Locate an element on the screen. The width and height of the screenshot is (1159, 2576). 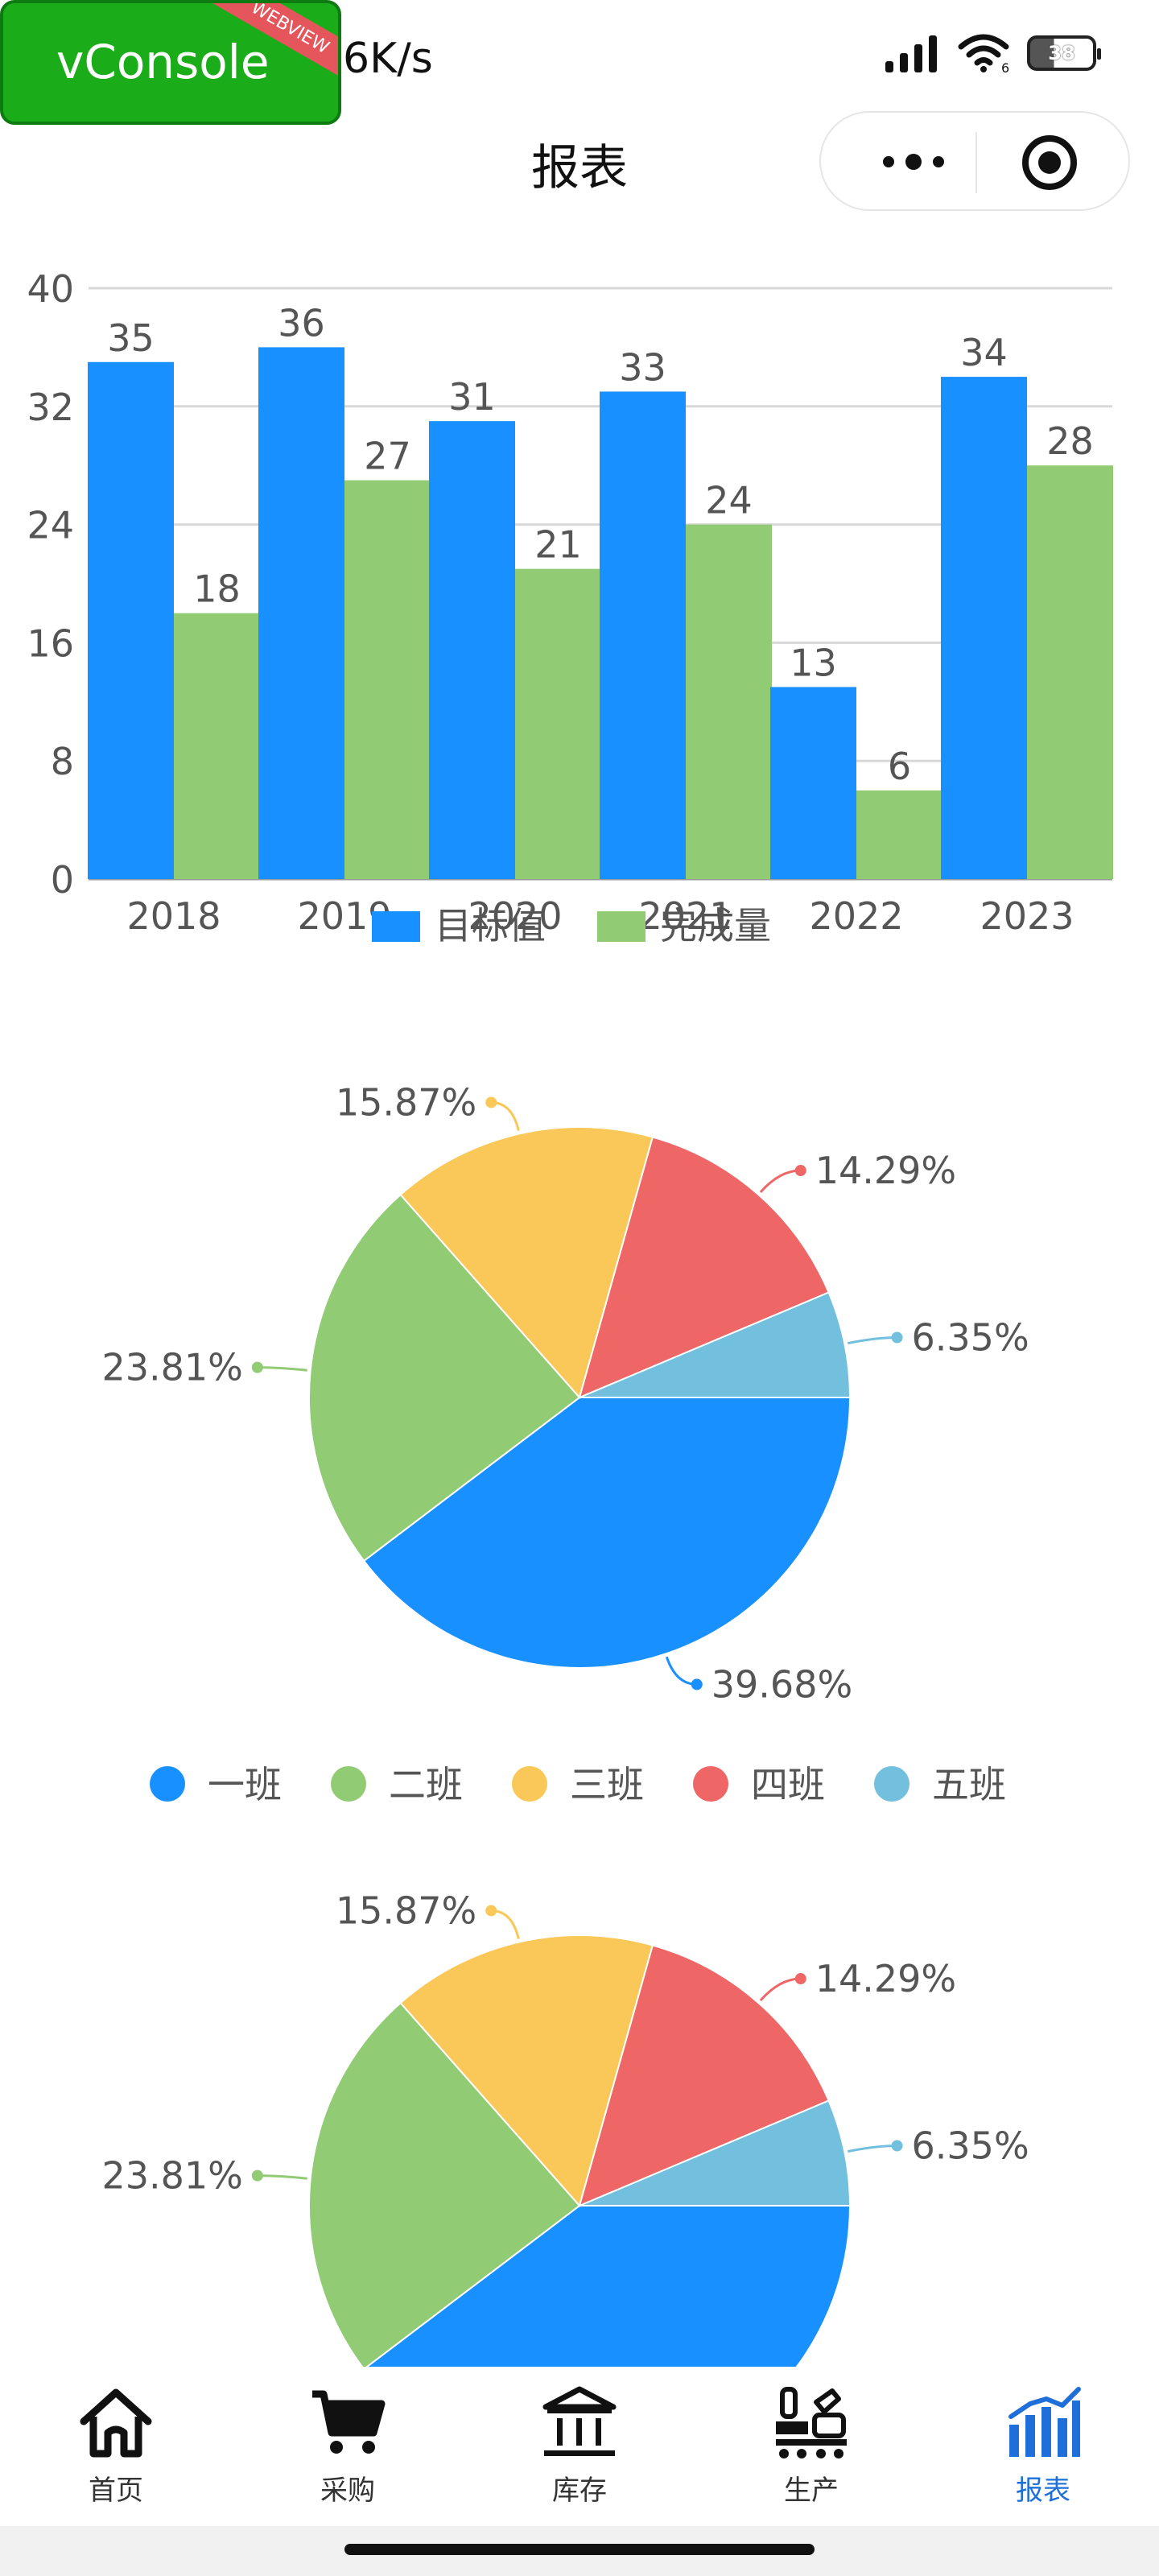
x-tick-label: 2021 is located at coordinates (685, 916).